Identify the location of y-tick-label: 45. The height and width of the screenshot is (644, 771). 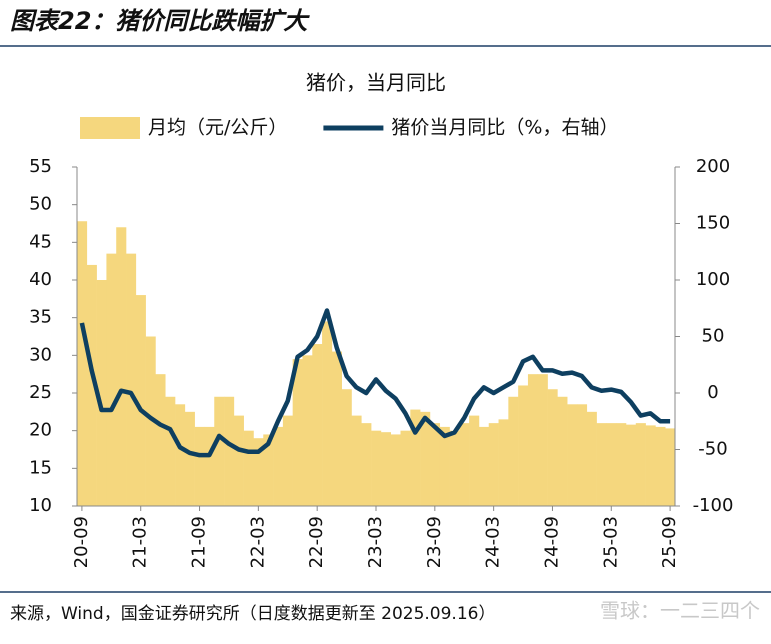
(40, 241).